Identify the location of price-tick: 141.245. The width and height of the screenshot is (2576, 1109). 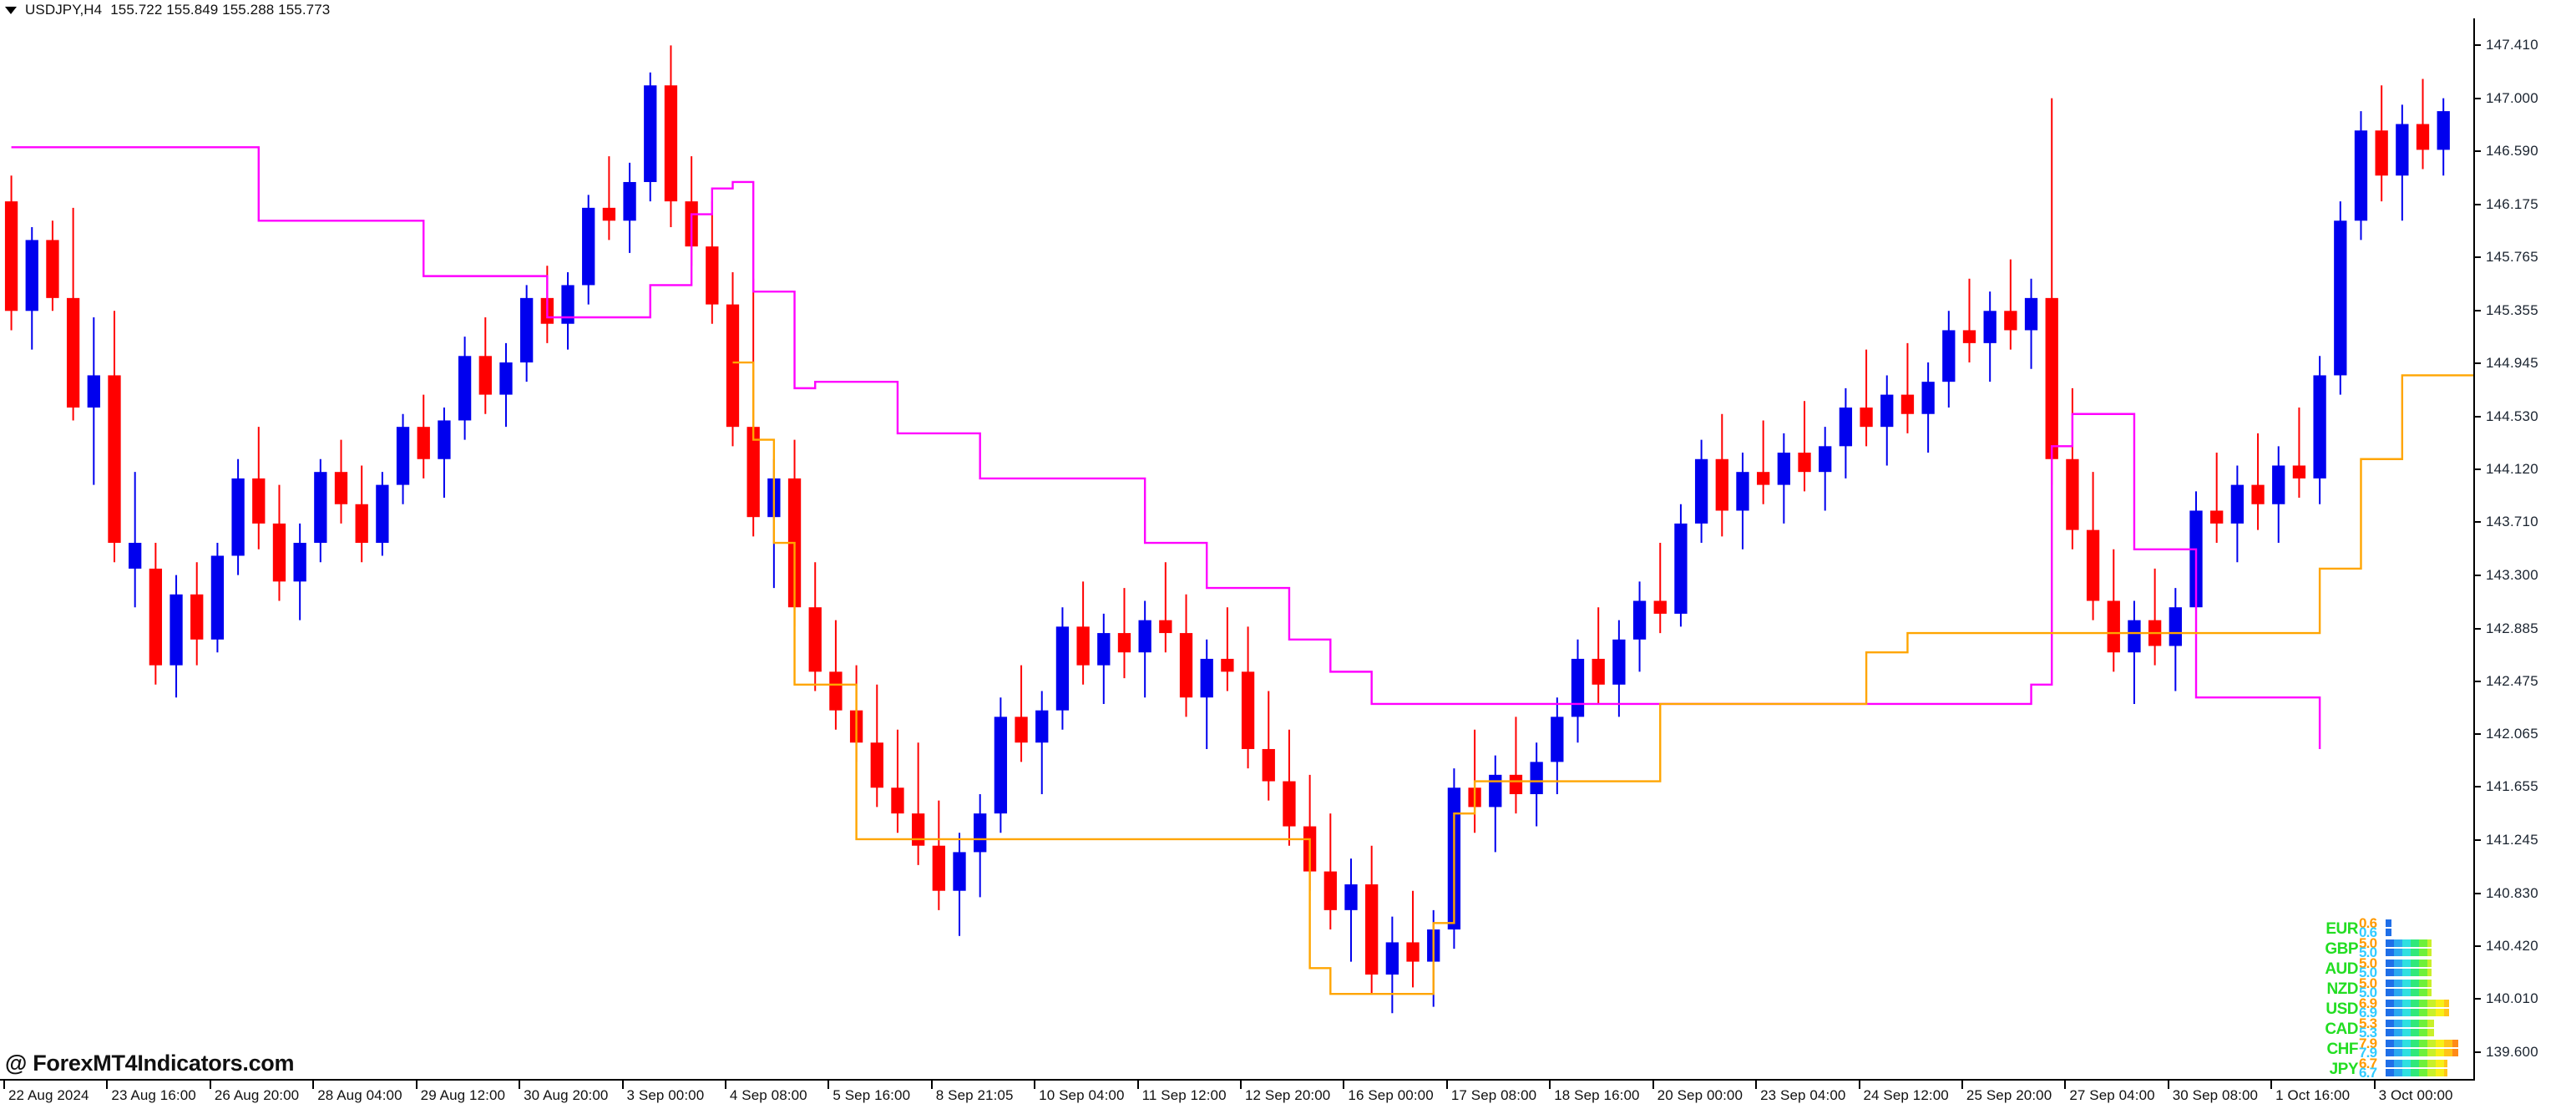
(2506, 840).